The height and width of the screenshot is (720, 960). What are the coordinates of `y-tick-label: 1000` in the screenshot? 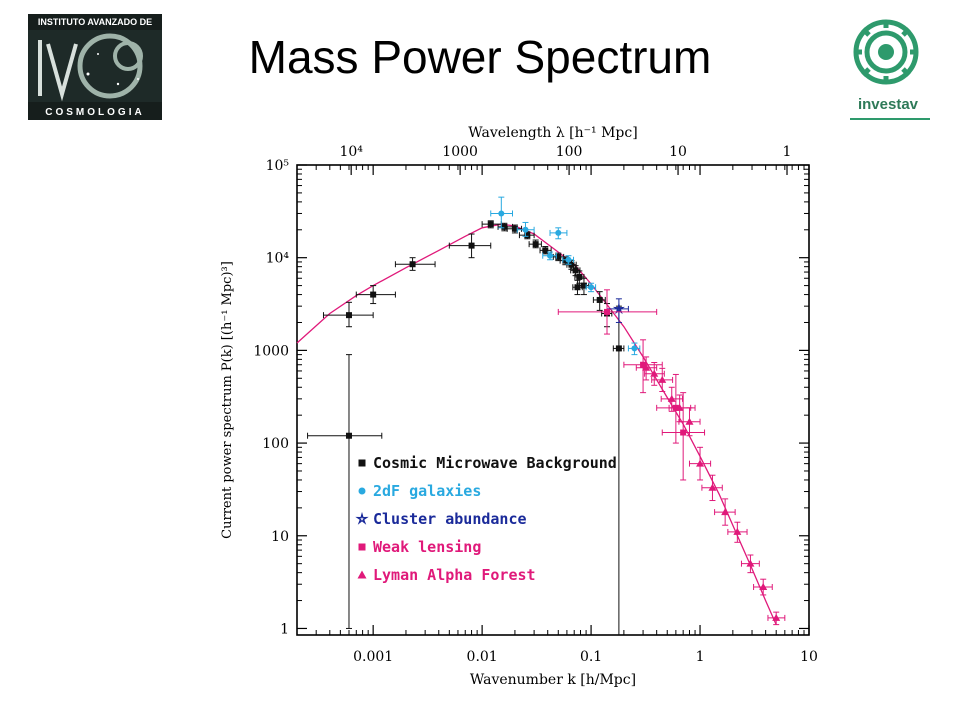 It's located at (271, 351).